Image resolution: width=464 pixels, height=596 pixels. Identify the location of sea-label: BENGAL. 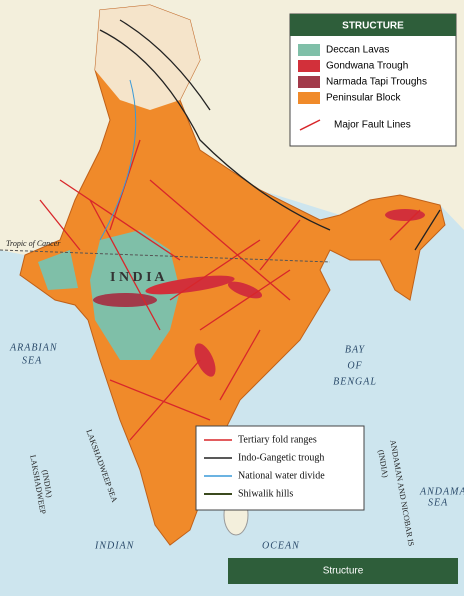
(355, 381).